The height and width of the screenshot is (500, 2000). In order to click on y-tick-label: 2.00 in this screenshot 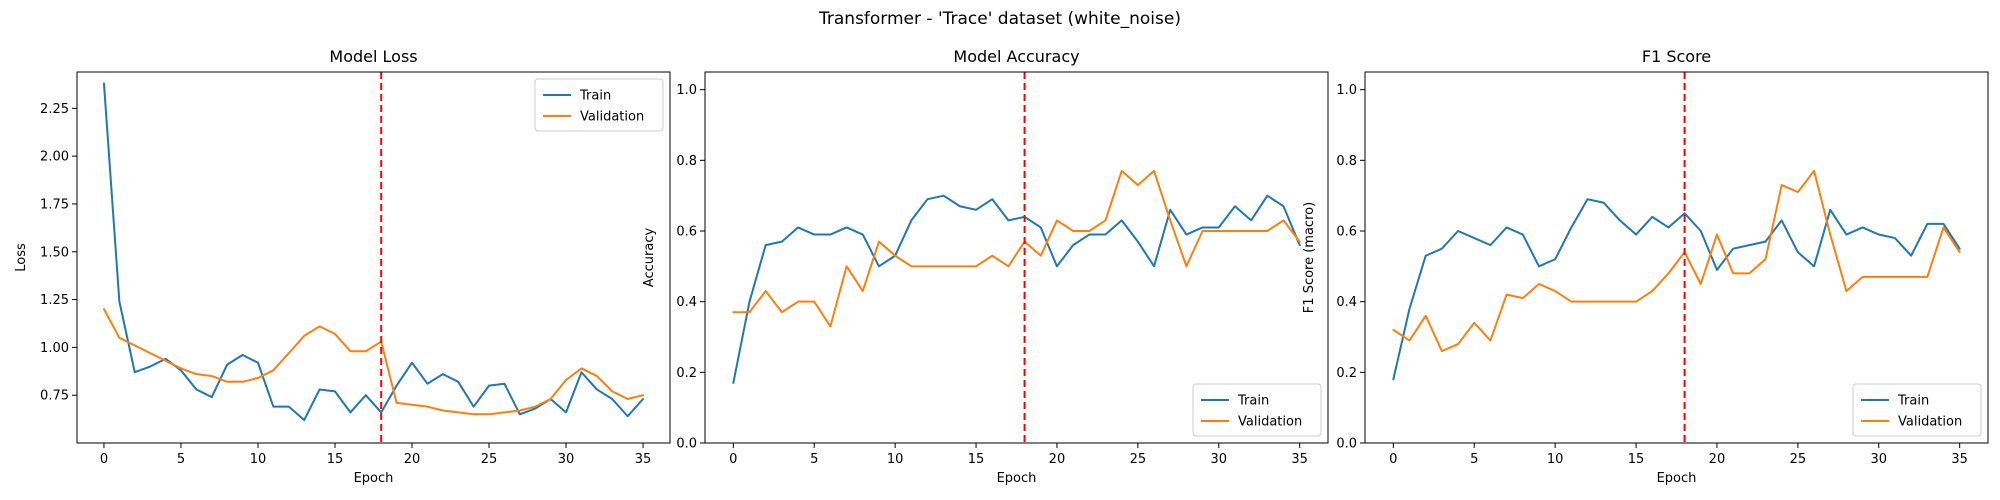, I will do `click(54, 157)`.